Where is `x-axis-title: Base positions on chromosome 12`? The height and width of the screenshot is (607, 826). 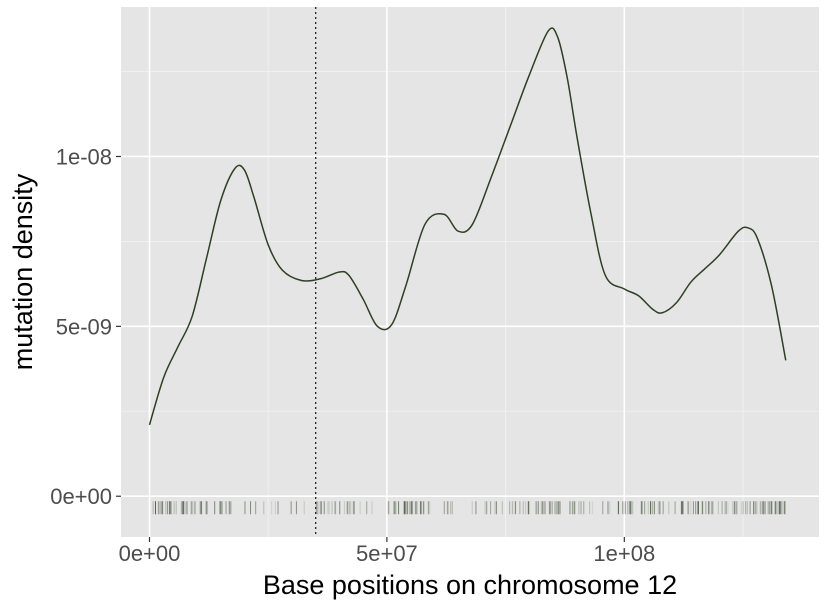 x-axis-title: Base positions on chromosome 12 is located at coordinates (470, 585).